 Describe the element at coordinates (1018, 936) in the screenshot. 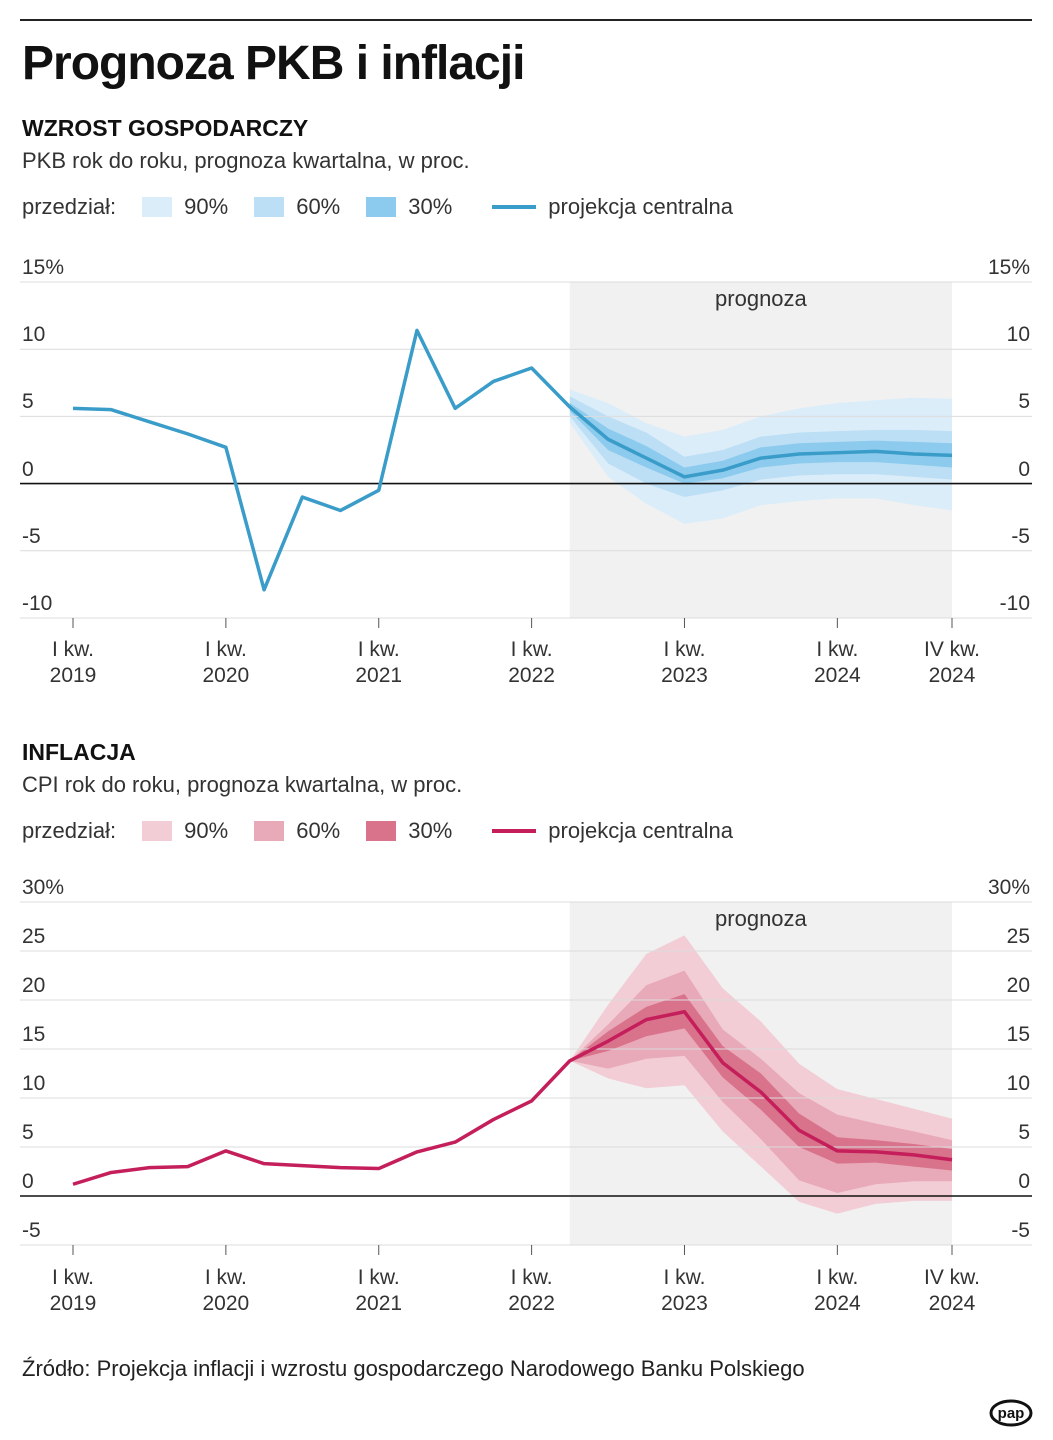

I see `y2-tick-label: 25` at that location.